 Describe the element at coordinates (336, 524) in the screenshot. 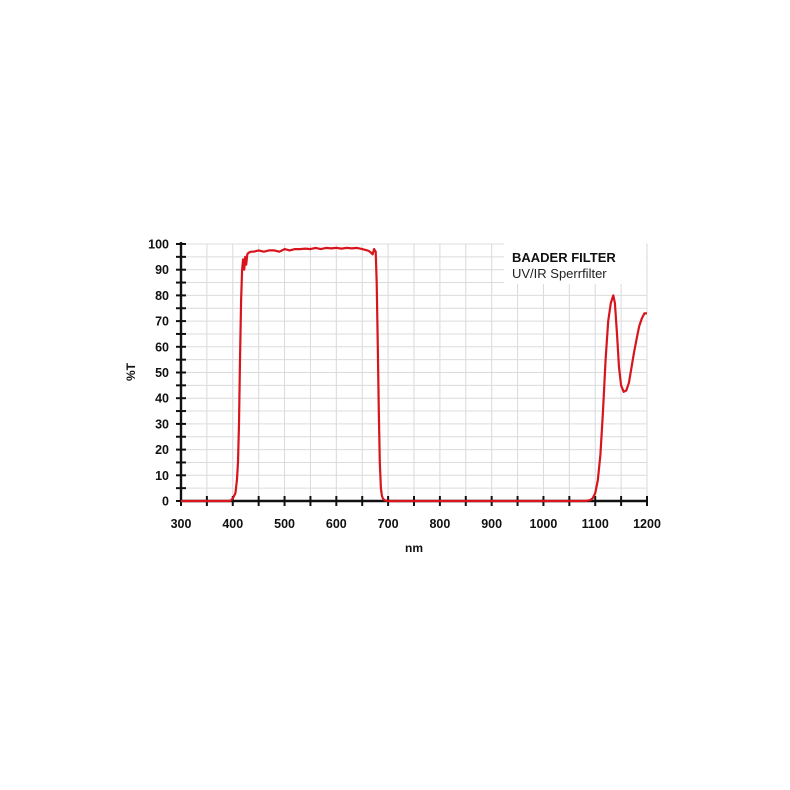

I see `x-tick-label: 600` at that location.